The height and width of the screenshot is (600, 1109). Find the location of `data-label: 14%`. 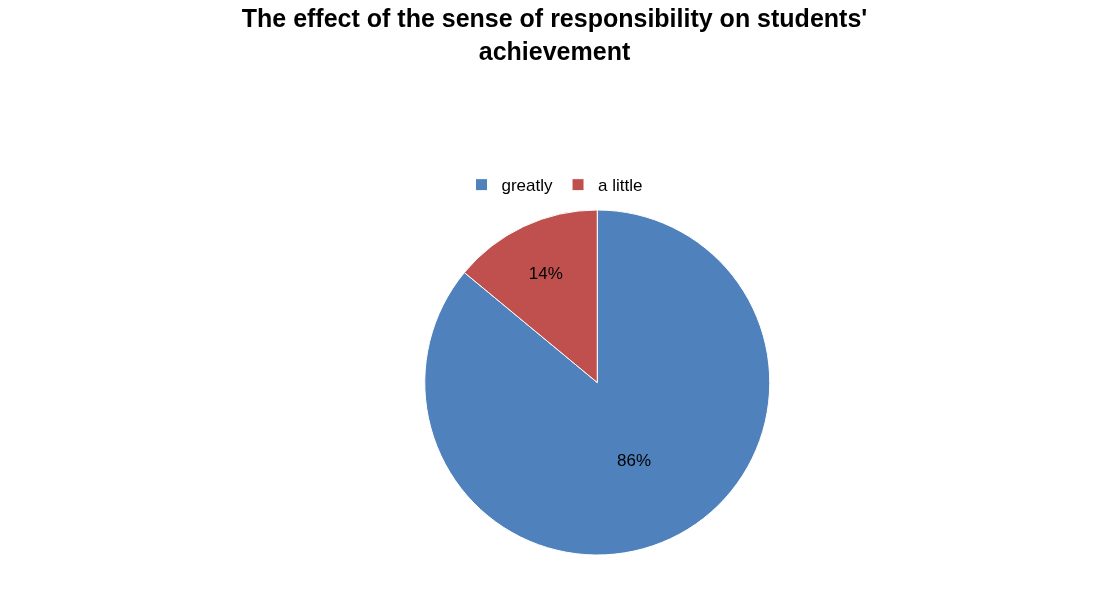

data-label: 14% is located at coordinates (545, 273).